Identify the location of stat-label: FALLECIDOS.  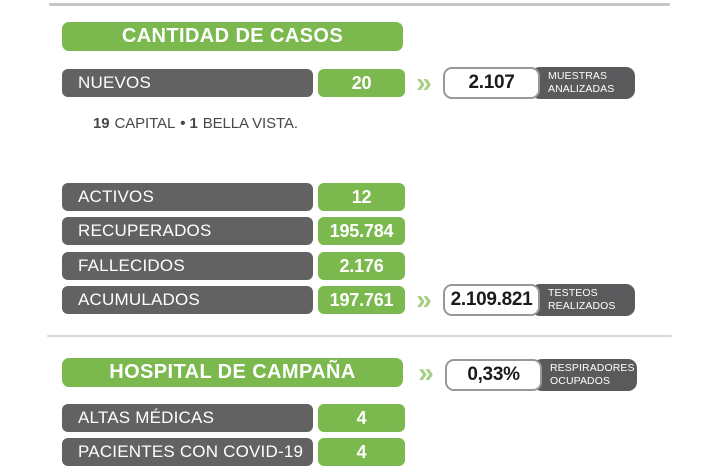
(187, 266).